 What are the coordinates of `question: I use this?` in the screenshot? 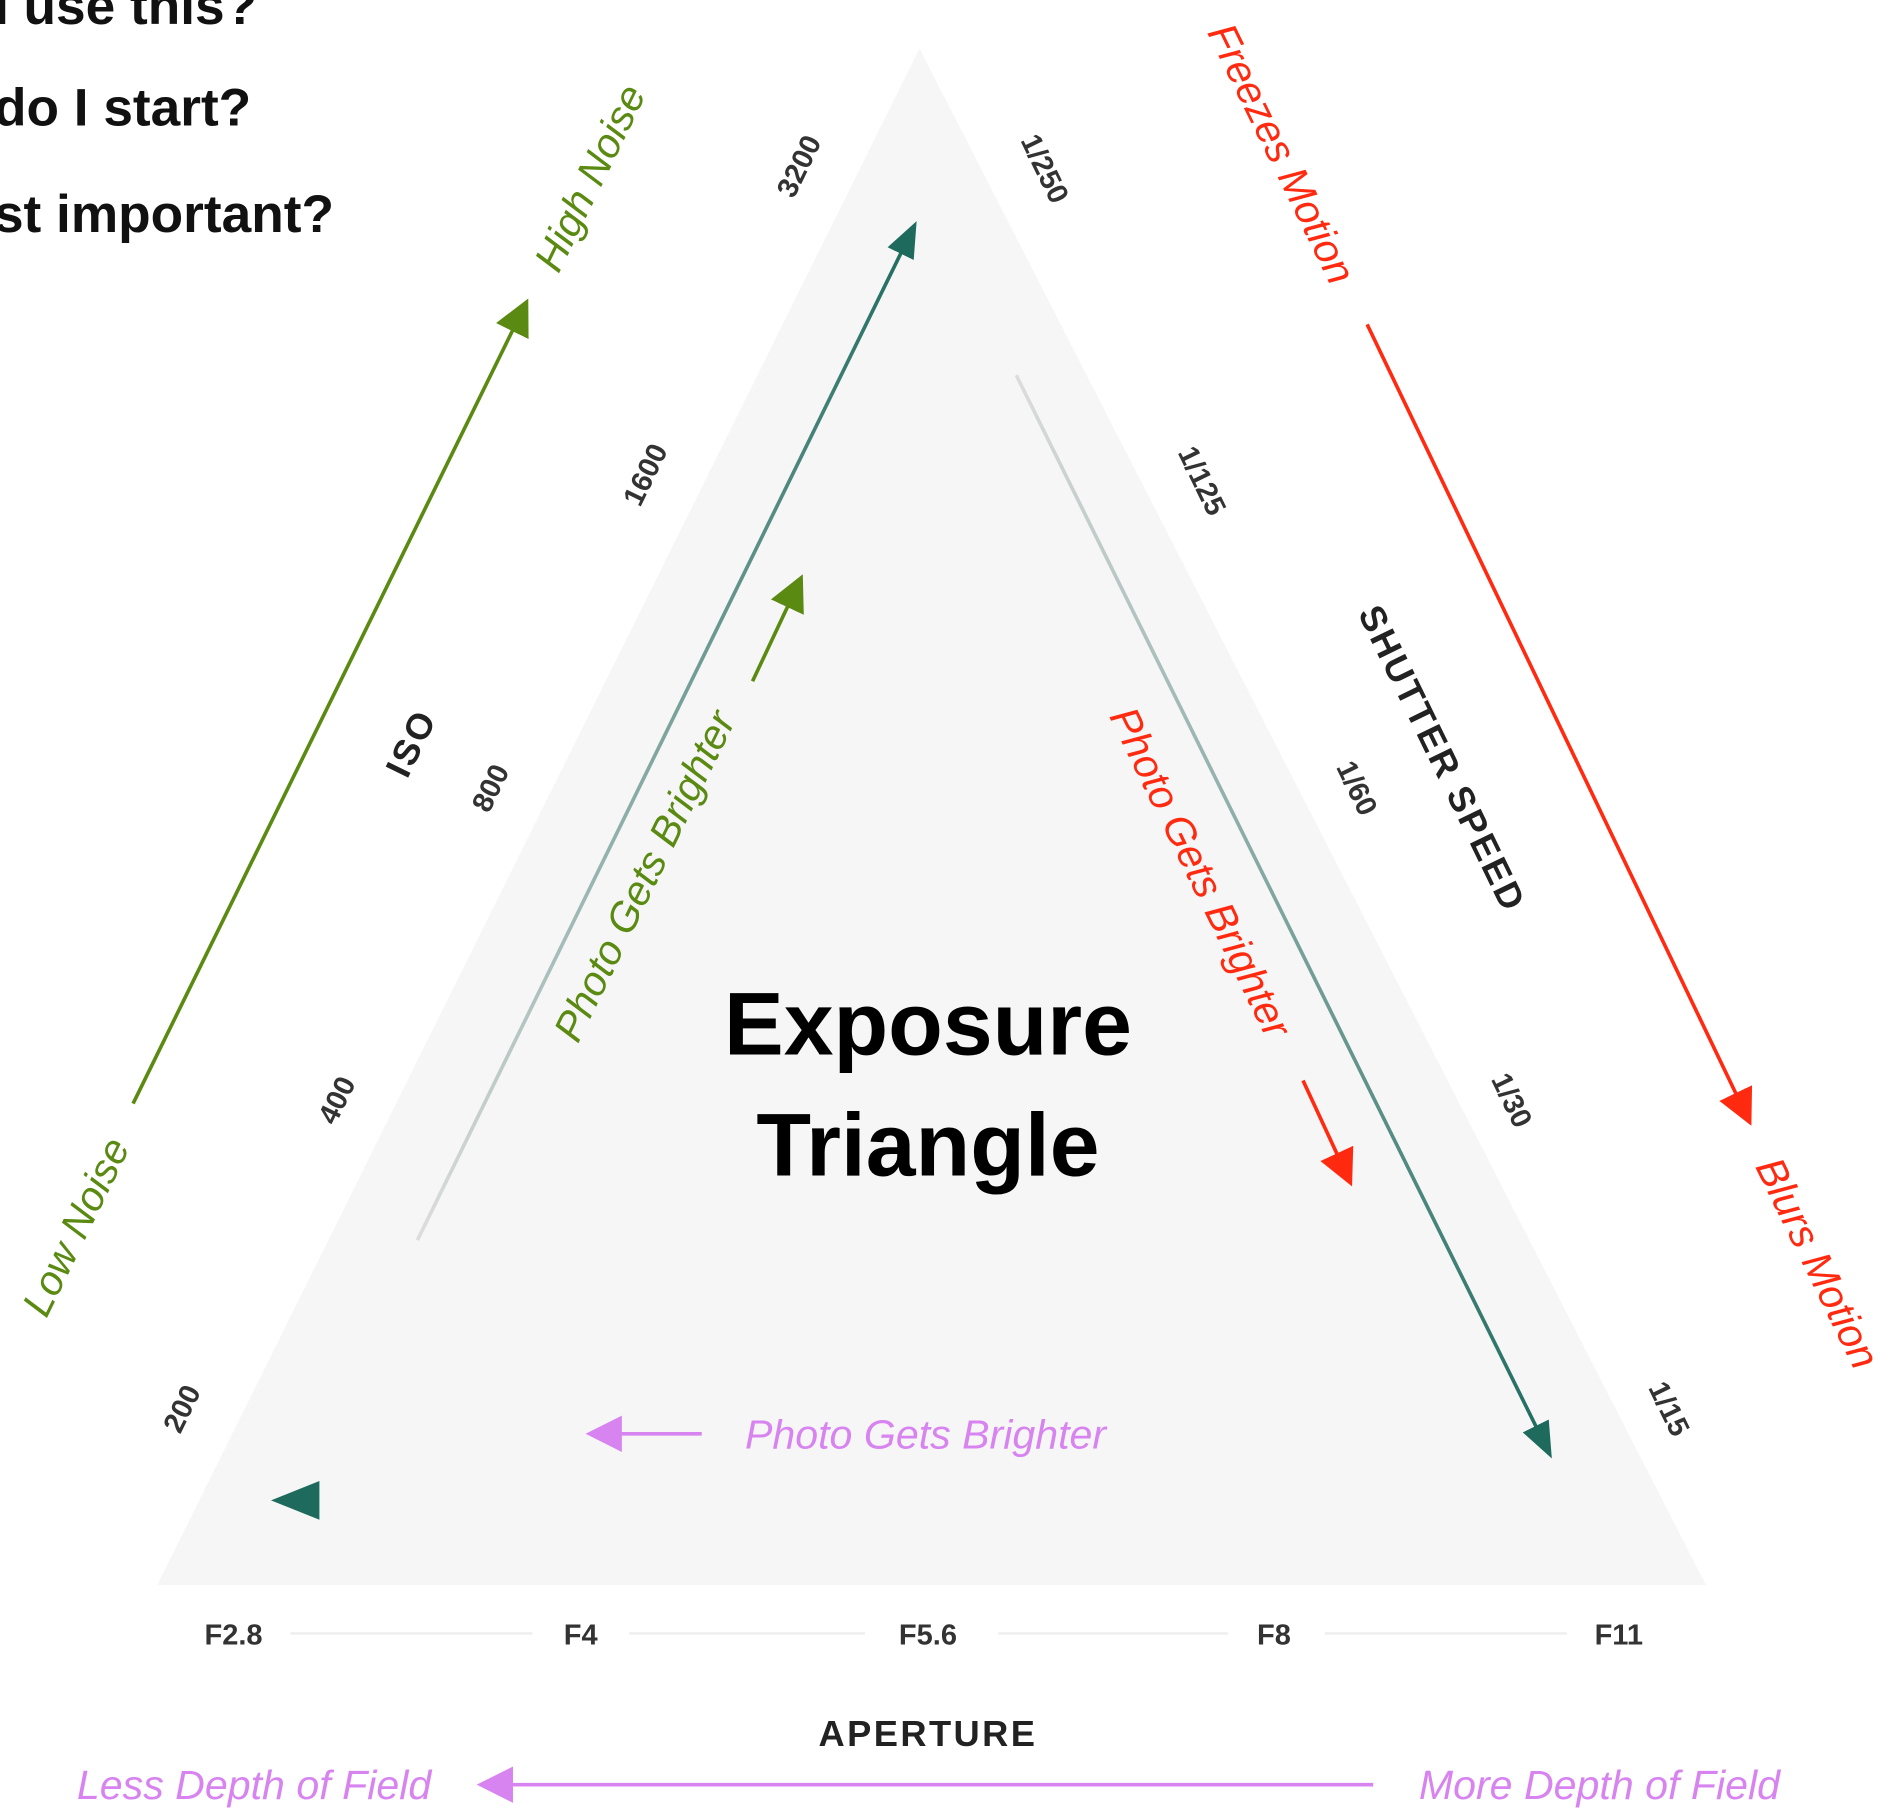 It's located at (128, 18).